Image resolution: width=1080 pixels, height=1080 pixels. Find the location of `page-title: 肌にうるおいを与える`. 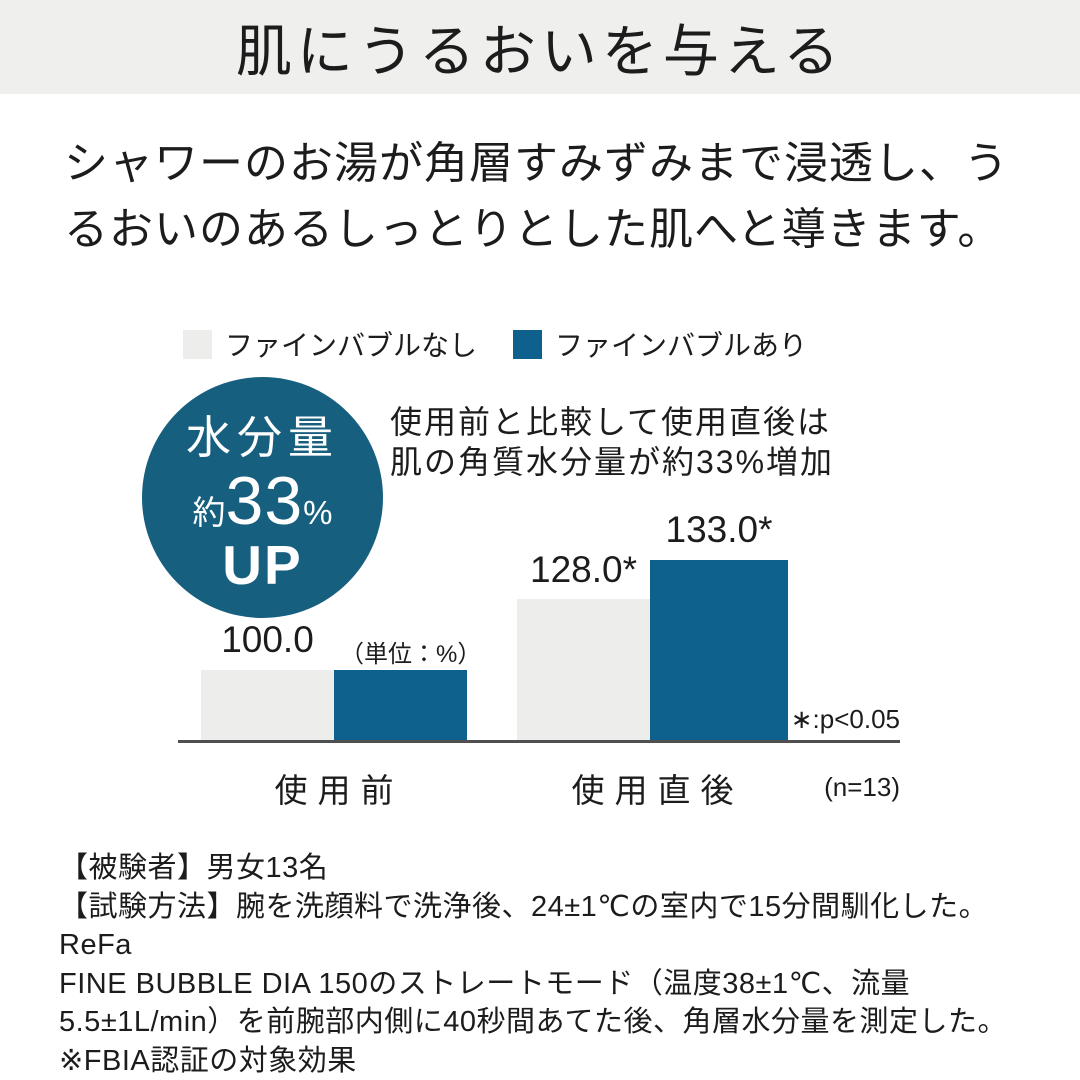

page-title: 肌にうるおいを与える is located at coordinates (540, 51).